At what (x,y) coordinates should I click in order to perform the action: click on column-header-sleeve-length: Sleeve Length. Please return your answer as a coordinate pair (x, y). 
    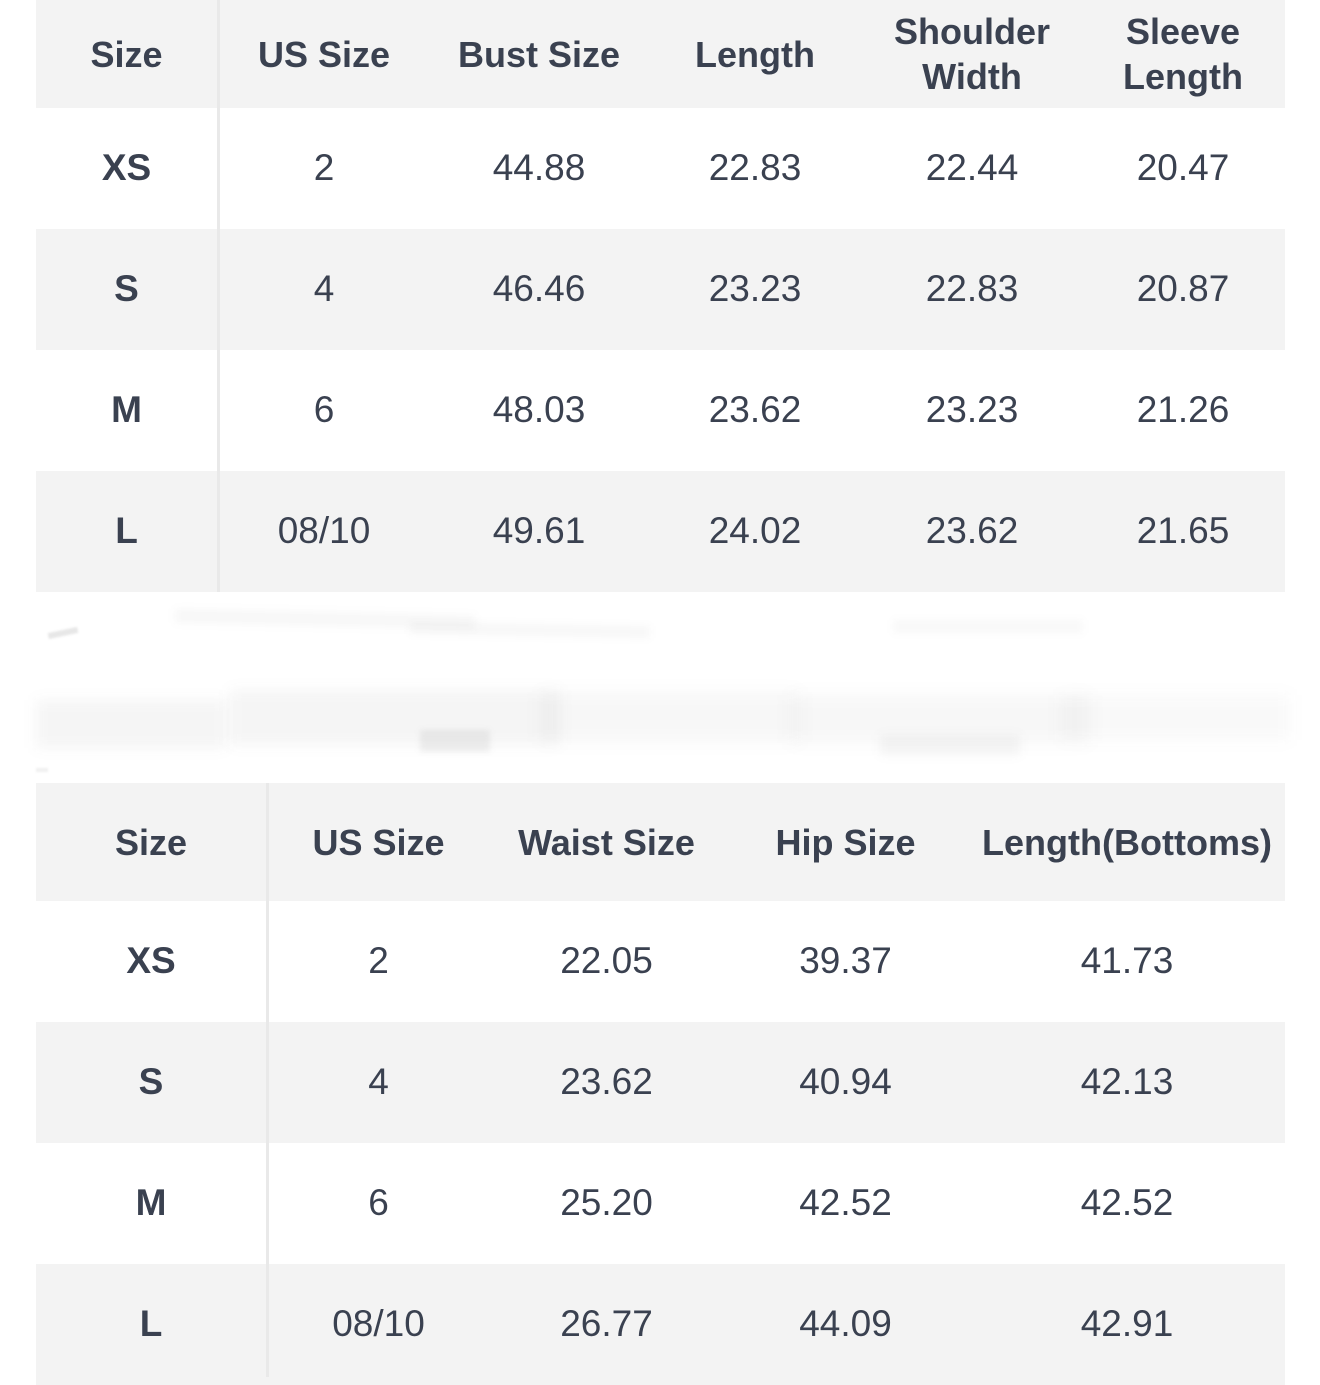
    Looking at the image, I should click on (1183, 54).